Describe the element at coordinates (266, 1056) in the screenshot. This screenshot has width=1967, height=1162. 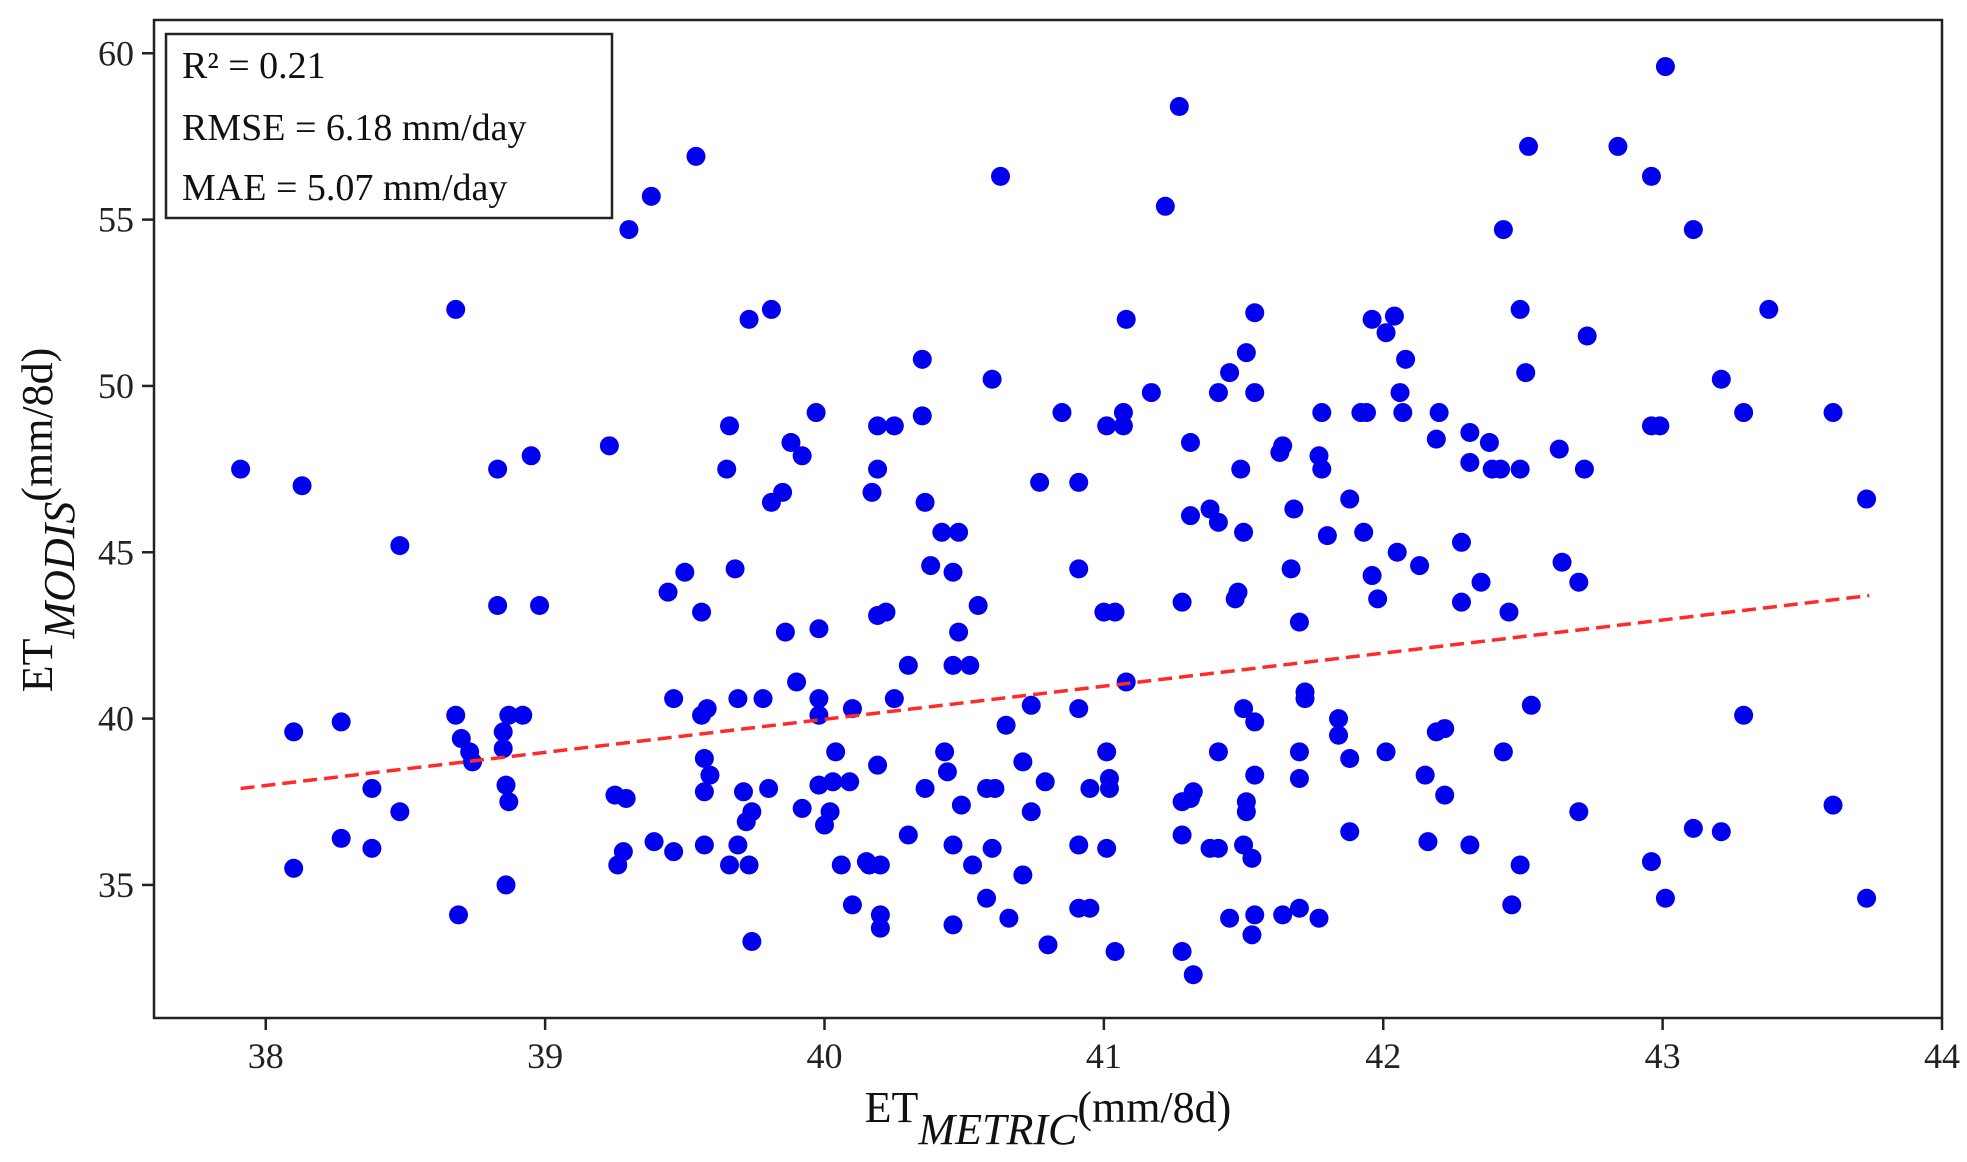
I see `x-tick-label: 38` at that location.